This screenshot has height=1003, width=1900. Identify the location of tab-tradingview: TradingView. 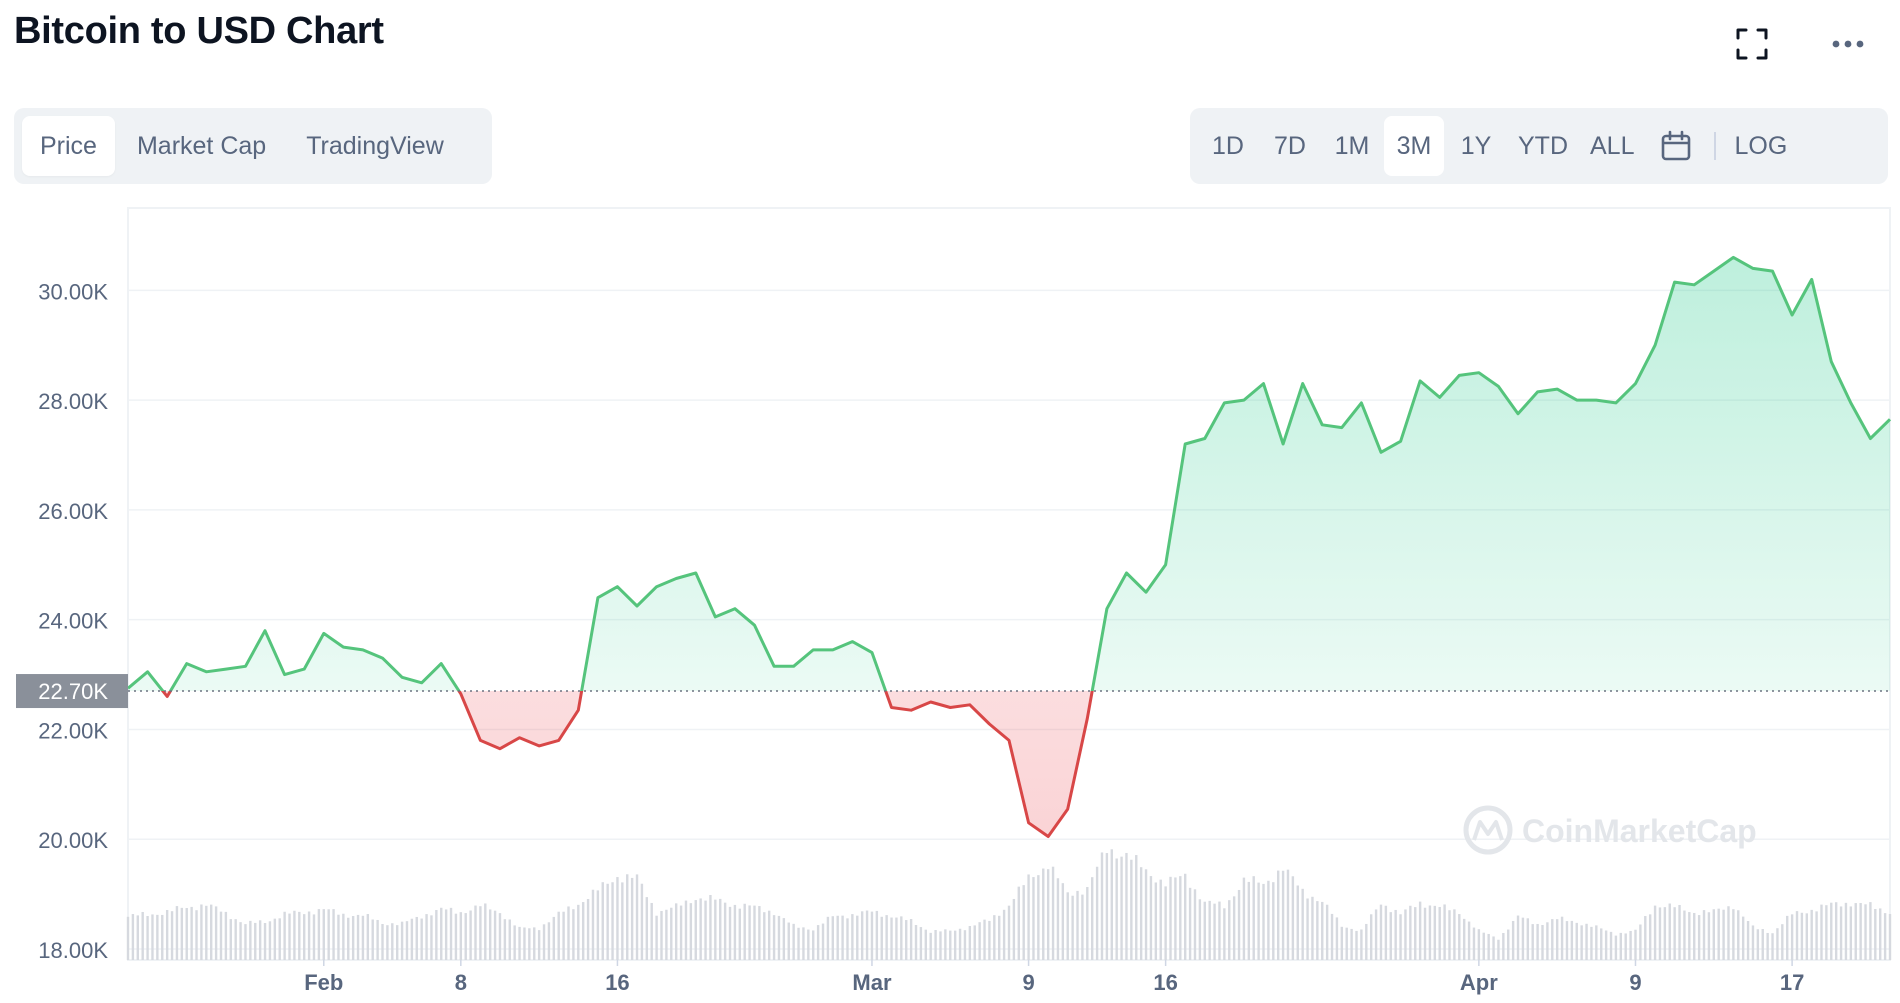
(375, 145).